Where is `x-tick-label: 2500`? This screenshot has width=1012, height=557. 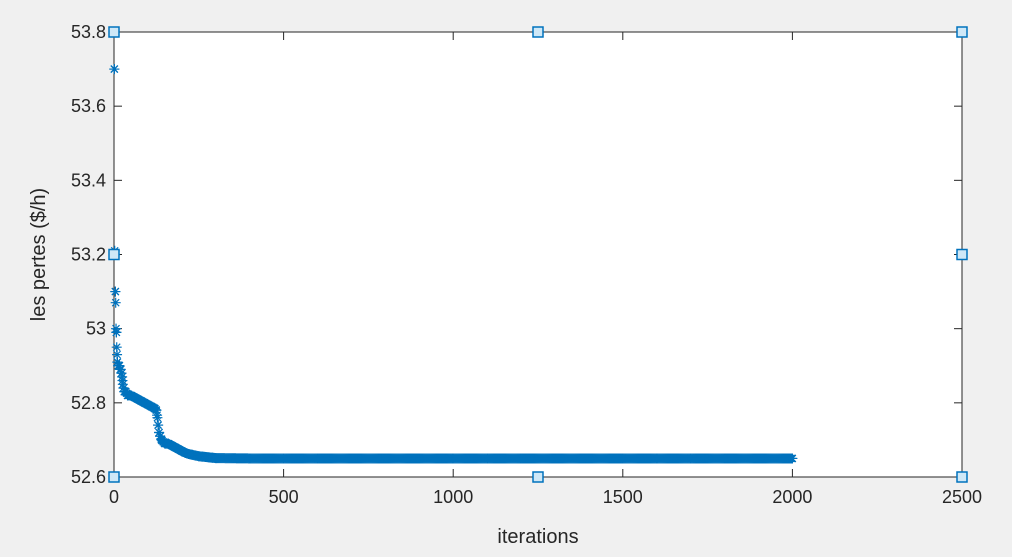
x-tick-label: 2500 is located at coordinates (962, 497).